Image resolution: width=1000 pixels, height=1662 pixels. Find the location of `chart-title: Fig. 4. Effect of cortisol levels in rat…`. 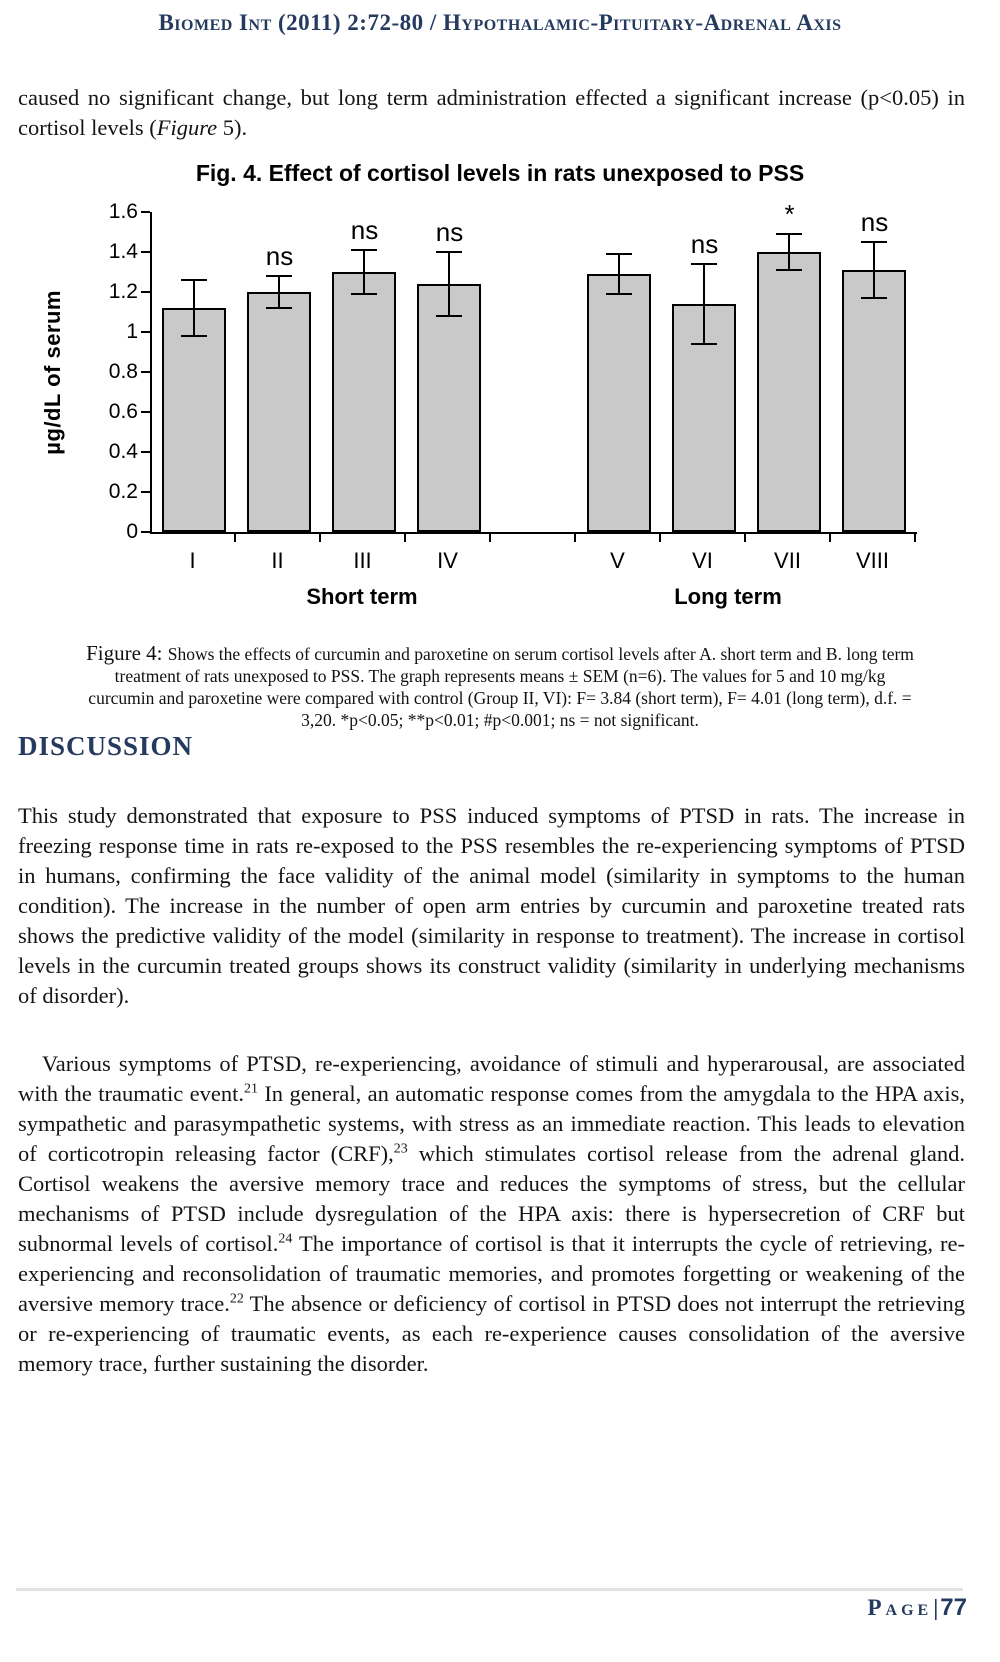

chart-title: Fig. 4. Effect of cortisol levels in rat… is located at coordinates (500, 173).